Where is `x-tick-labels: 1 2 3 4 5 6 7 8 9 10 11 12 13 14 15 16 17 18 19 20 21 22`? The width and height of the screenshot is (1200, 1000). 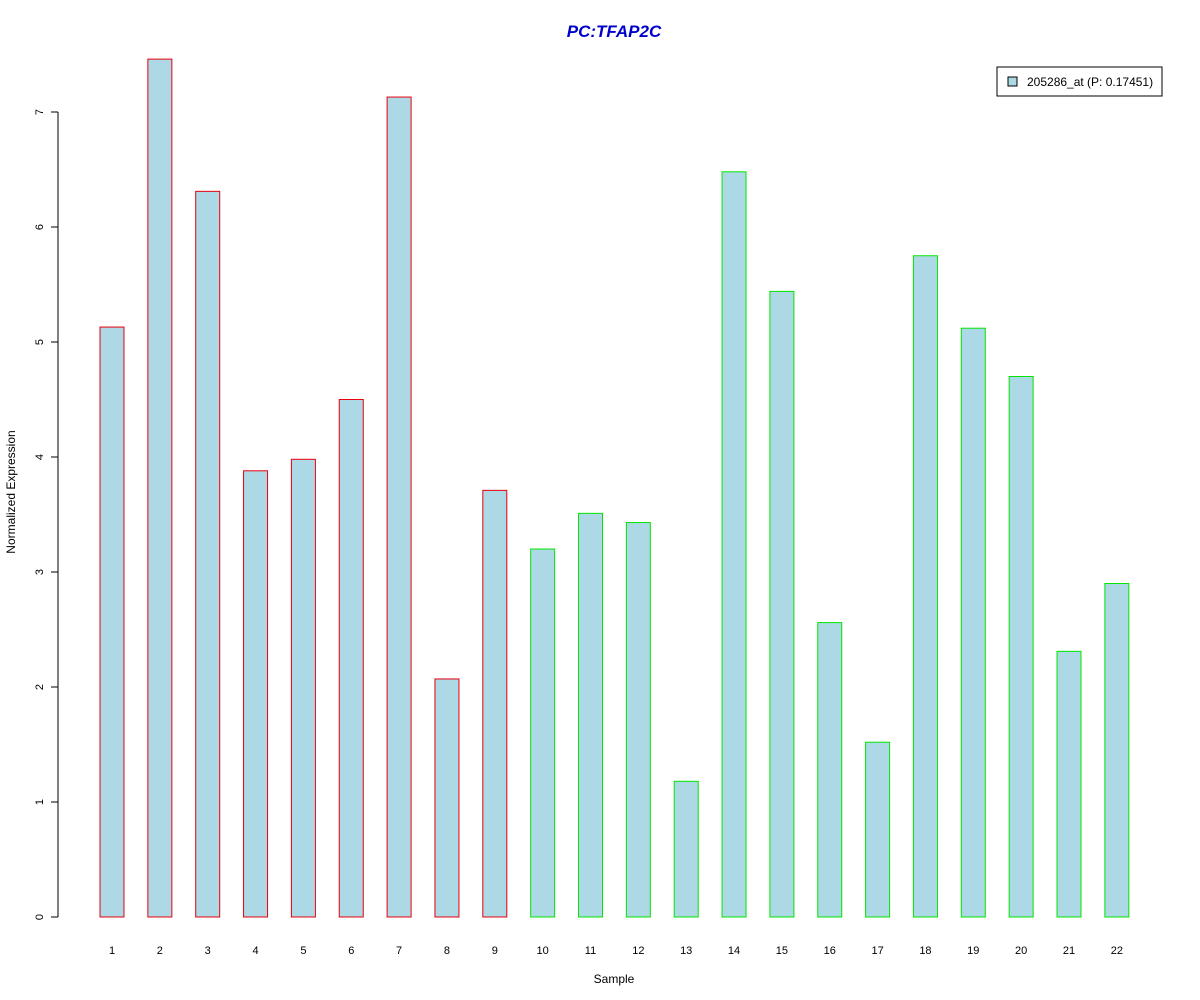
x-tick-labels: 1 2 3 4 5 6 7 8 9 10 11 12 13 14 15 16 17 18 19 20 21 22 is located at coordinates (616, 951).